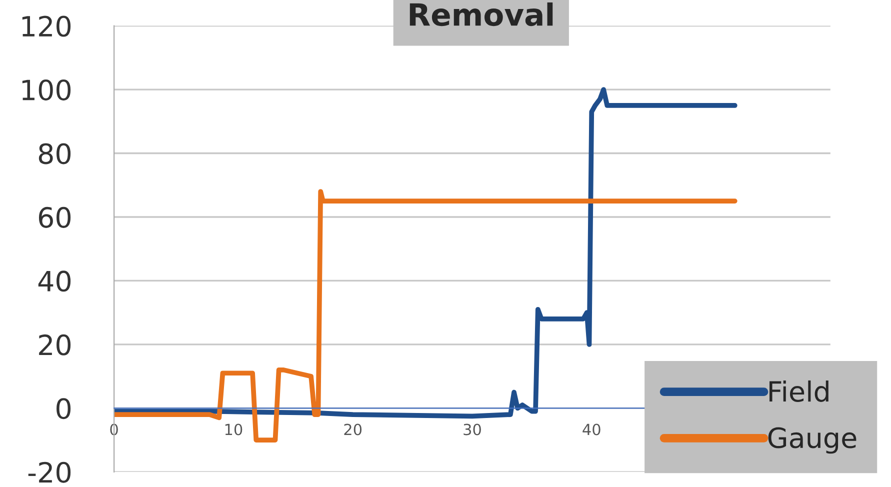 This screenshot has height=487, width=891. I want to click on y-tick-label: 40, so click(54, 281).